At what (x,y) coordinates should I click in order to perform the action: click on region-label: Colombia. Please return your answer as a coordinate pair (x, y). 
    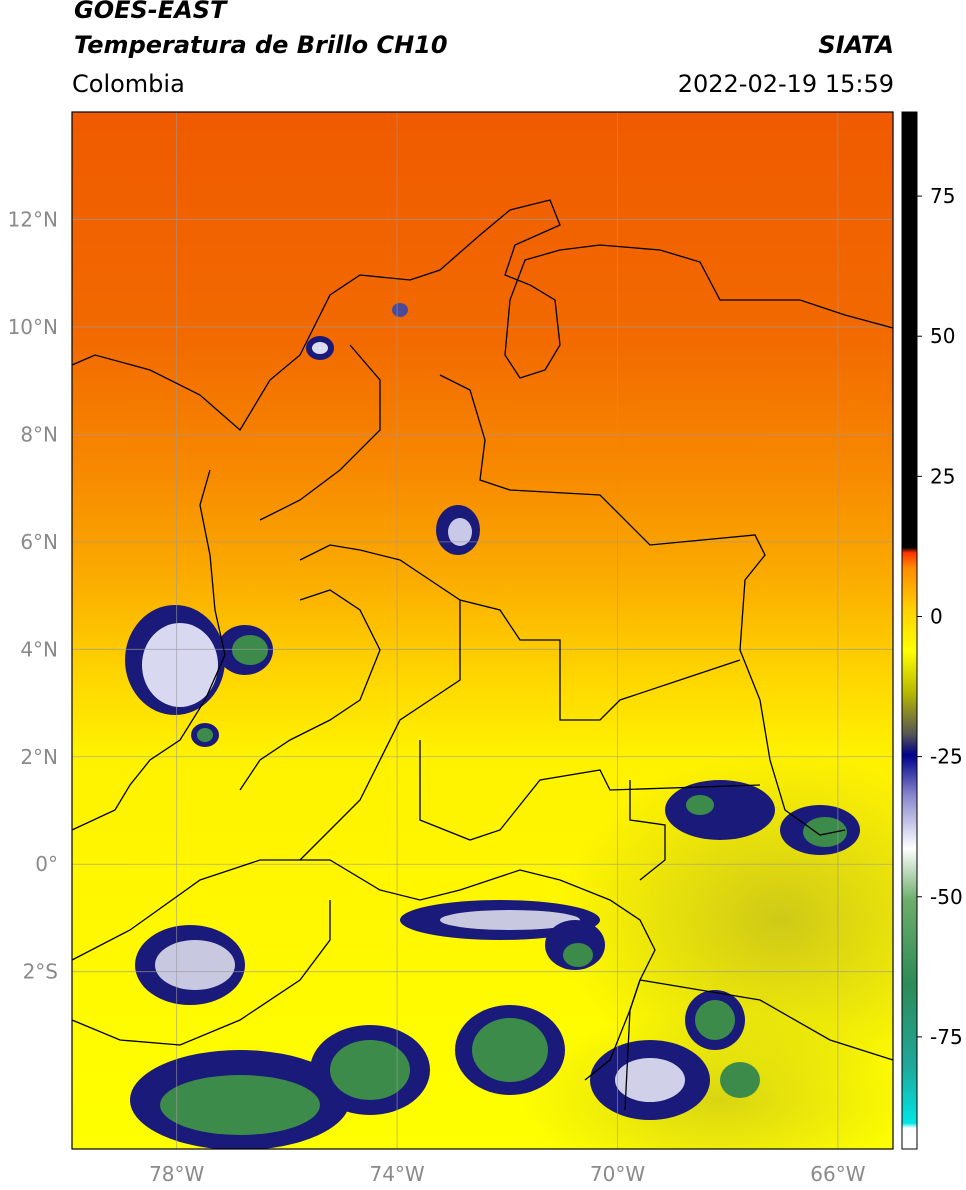
    Looking at the image, I should click on (128, 84).